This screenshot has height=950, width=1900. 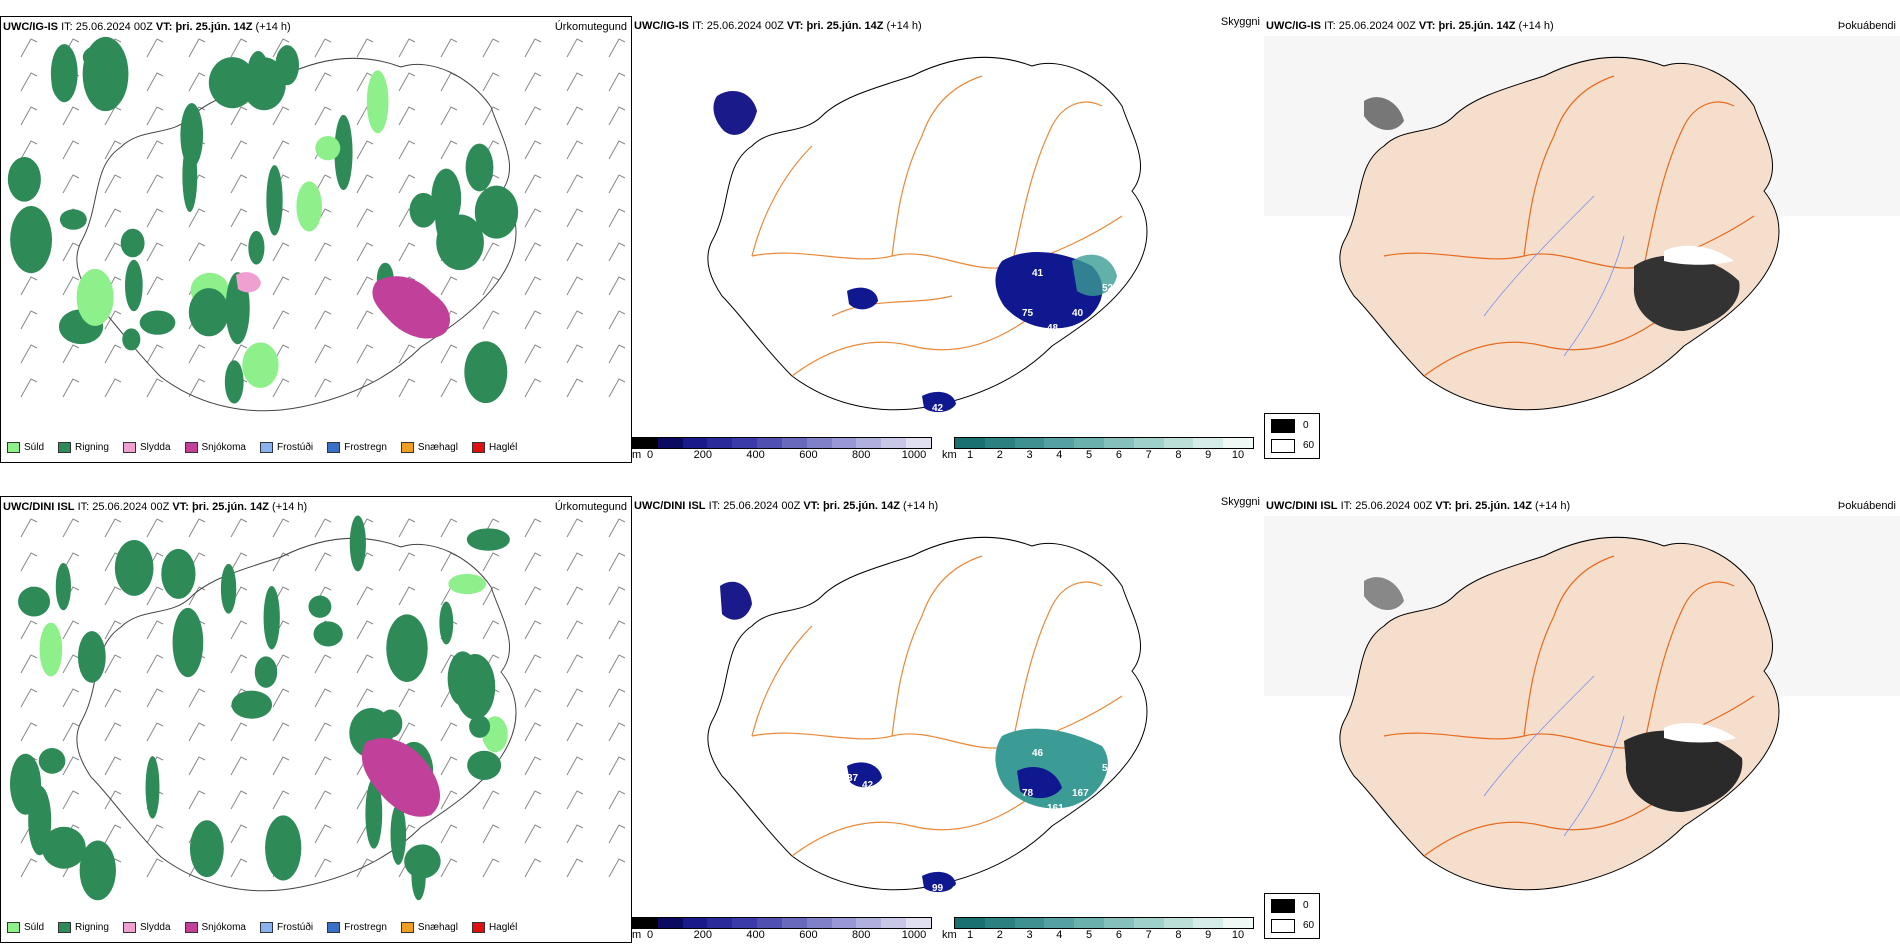 What do you see at coordinates (191, 927) in the screenshot?
I see `legend-swatch` at bounding box center [191, 927].